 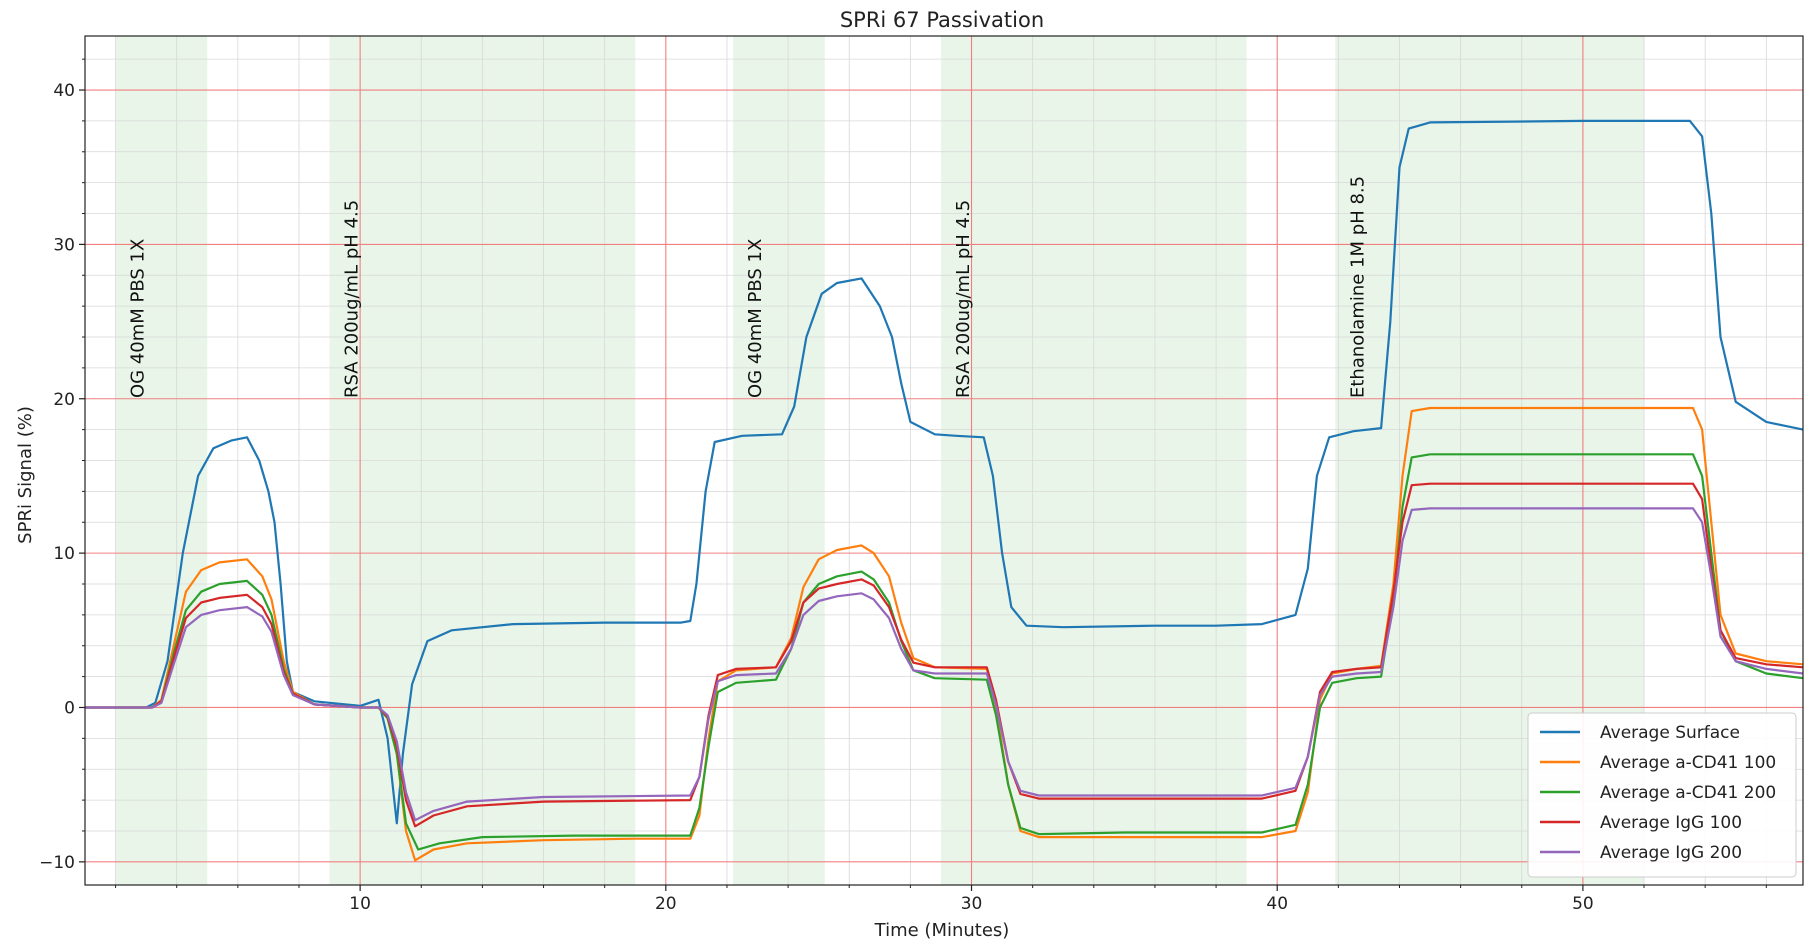 I want to click on y-tick-label: 20, so click(x=64, y=400).